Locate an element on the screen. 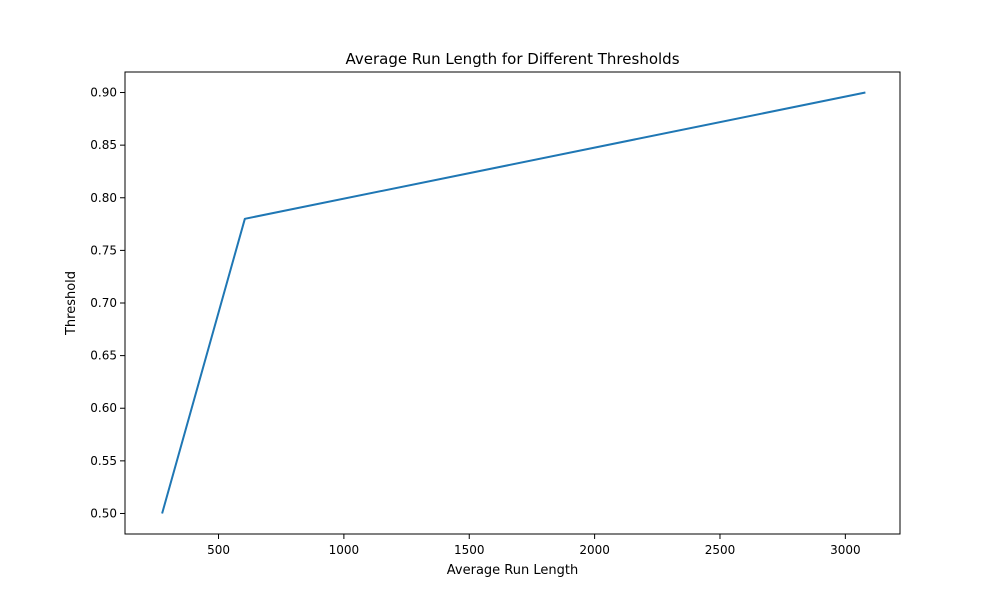 Image resolution: width=1000 pixels, height=604 pixels. y-tick-label: 0.50 is located at coordinates (103, 513).